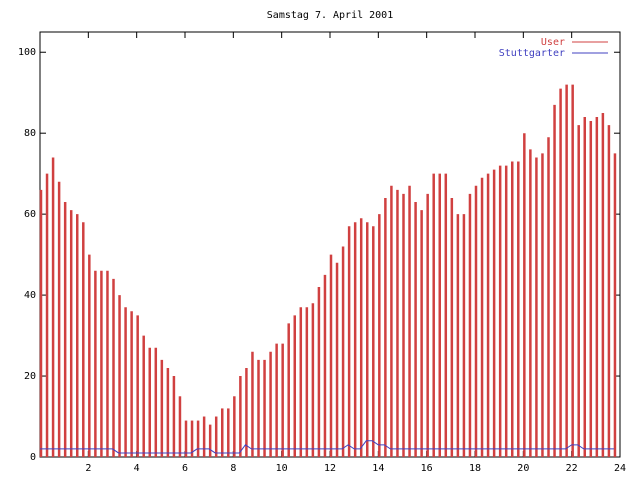  What do you see at coordinates (30, 376) in the screenshot?
I see `y-tick-label: 20` at bounding box center [30, 376].